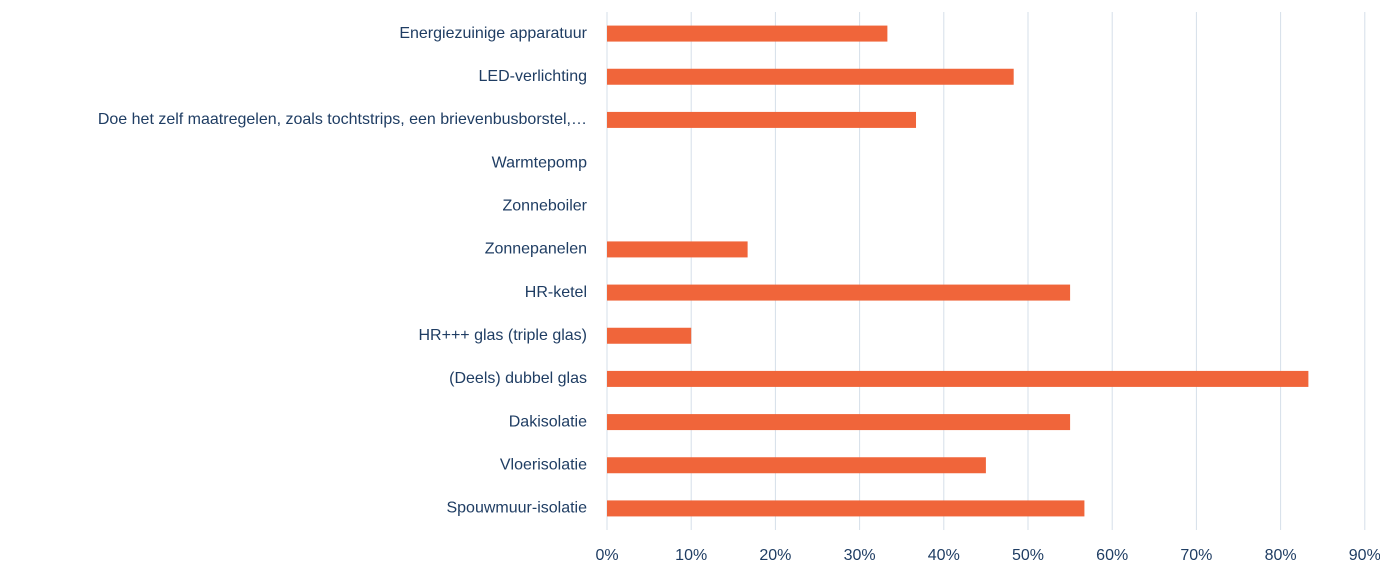 This screenshot has width=1380, height=567. I want to click on y-tick-label: Spouwmuur-isolatie, so click(516, 508).